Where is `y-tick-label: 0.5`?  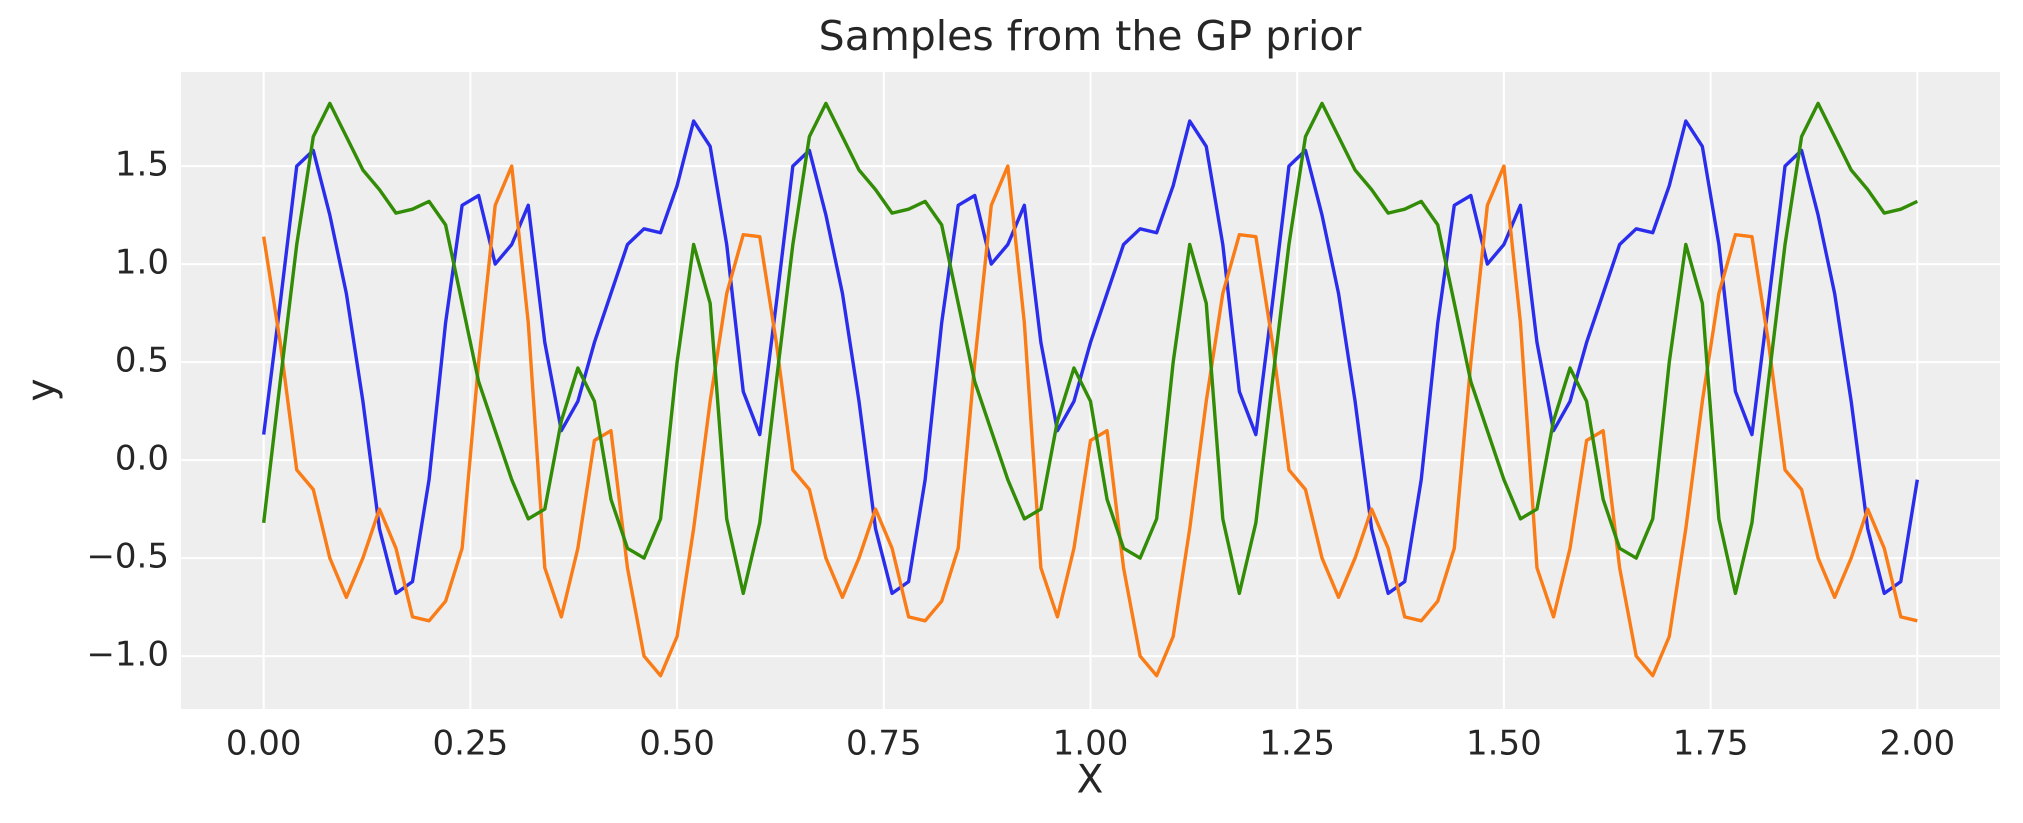 y-tick-label: 0.5 is located at coordinates (142, 361).